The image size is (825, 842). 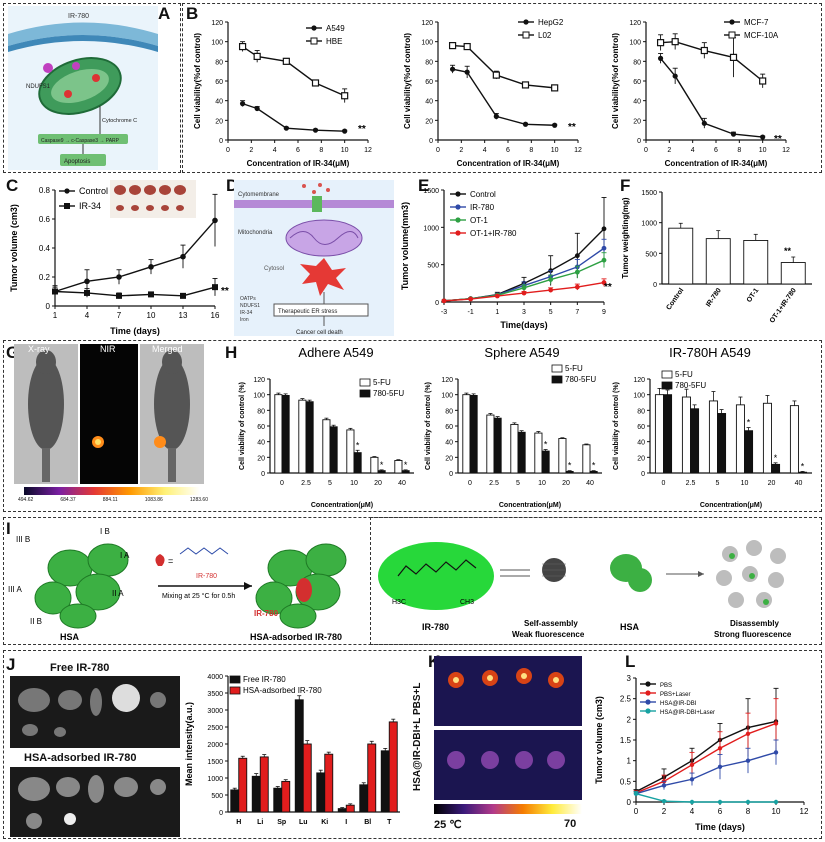 What do you see at coordinates (555, 150) in the screenshot?
I see `x-tick-label: 10` at bounding box center [555, 150].